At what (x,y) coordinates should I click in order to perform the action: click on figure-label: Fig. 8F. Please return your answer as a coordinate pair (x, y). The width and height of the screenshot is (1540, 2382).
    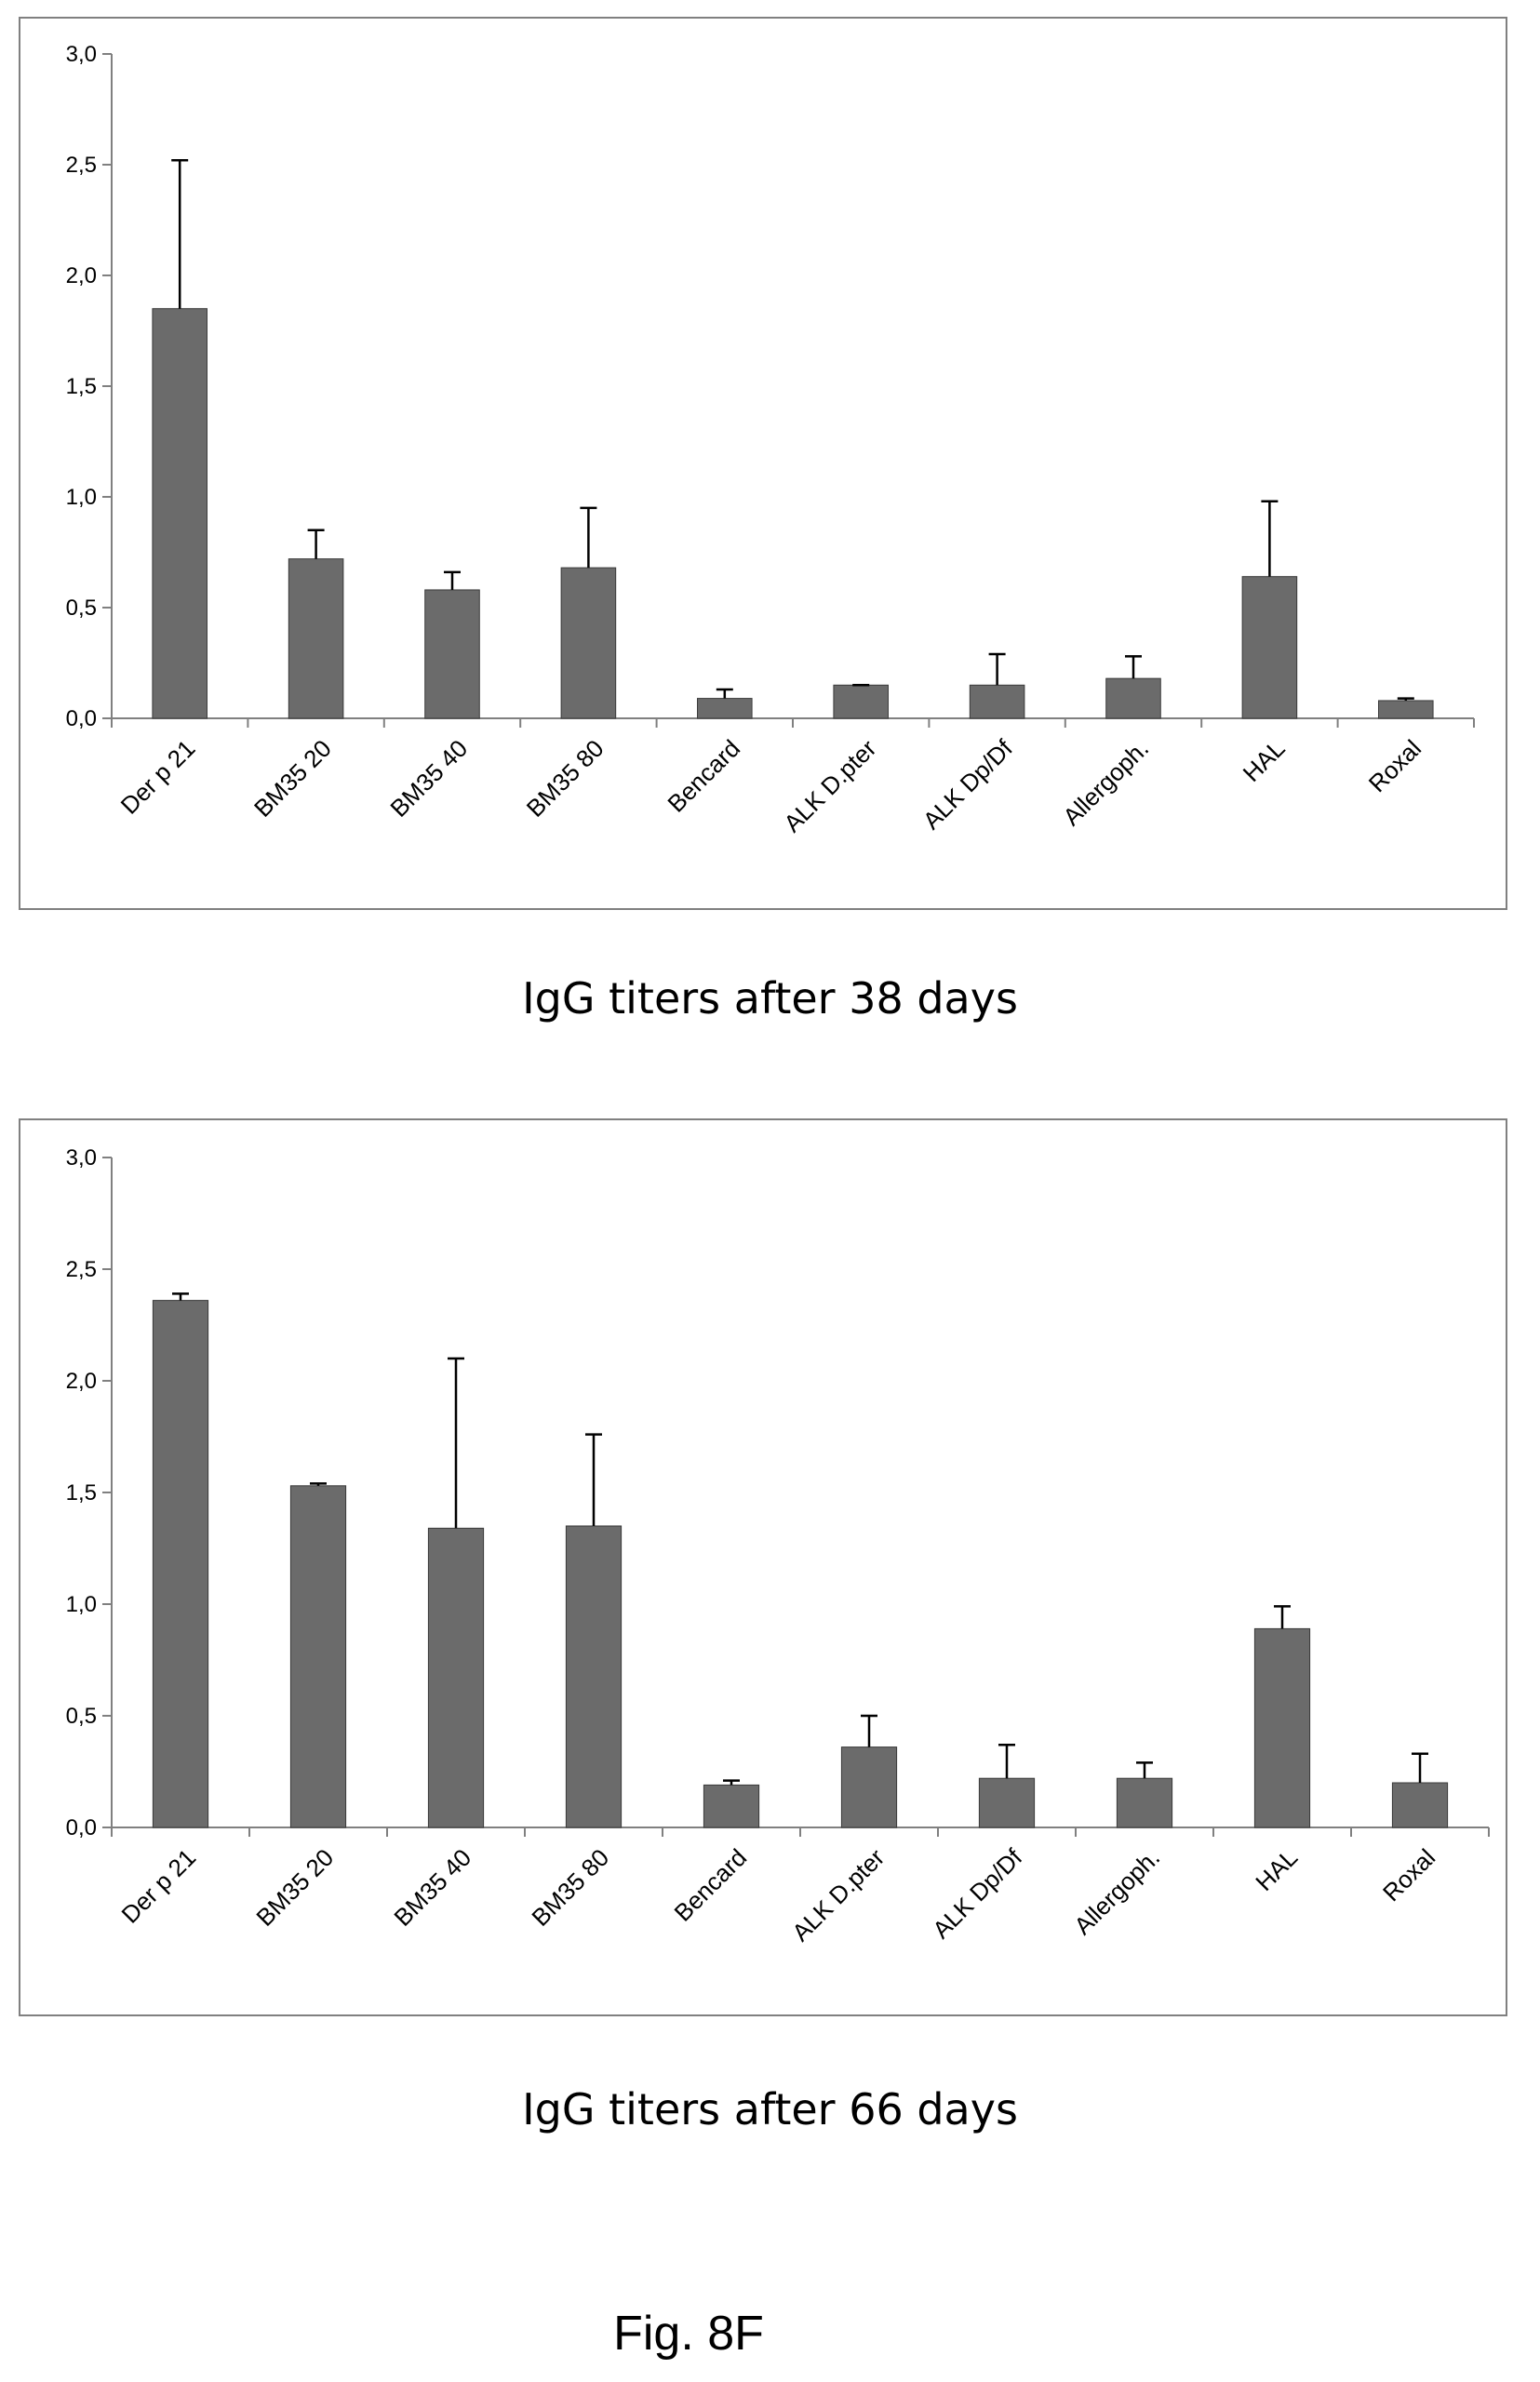
    Looking at the image, I should click on (688, 2334).